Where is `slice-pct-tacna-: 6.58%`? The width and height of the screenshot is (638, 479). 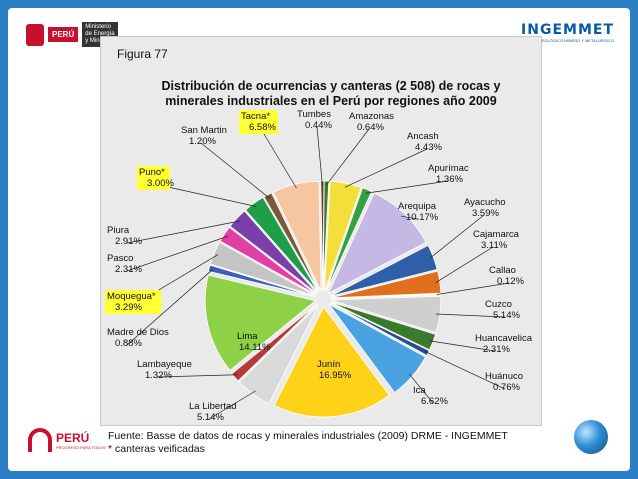 slice-pct-tacna-: 6.58% is located at coordinates (262, 127).